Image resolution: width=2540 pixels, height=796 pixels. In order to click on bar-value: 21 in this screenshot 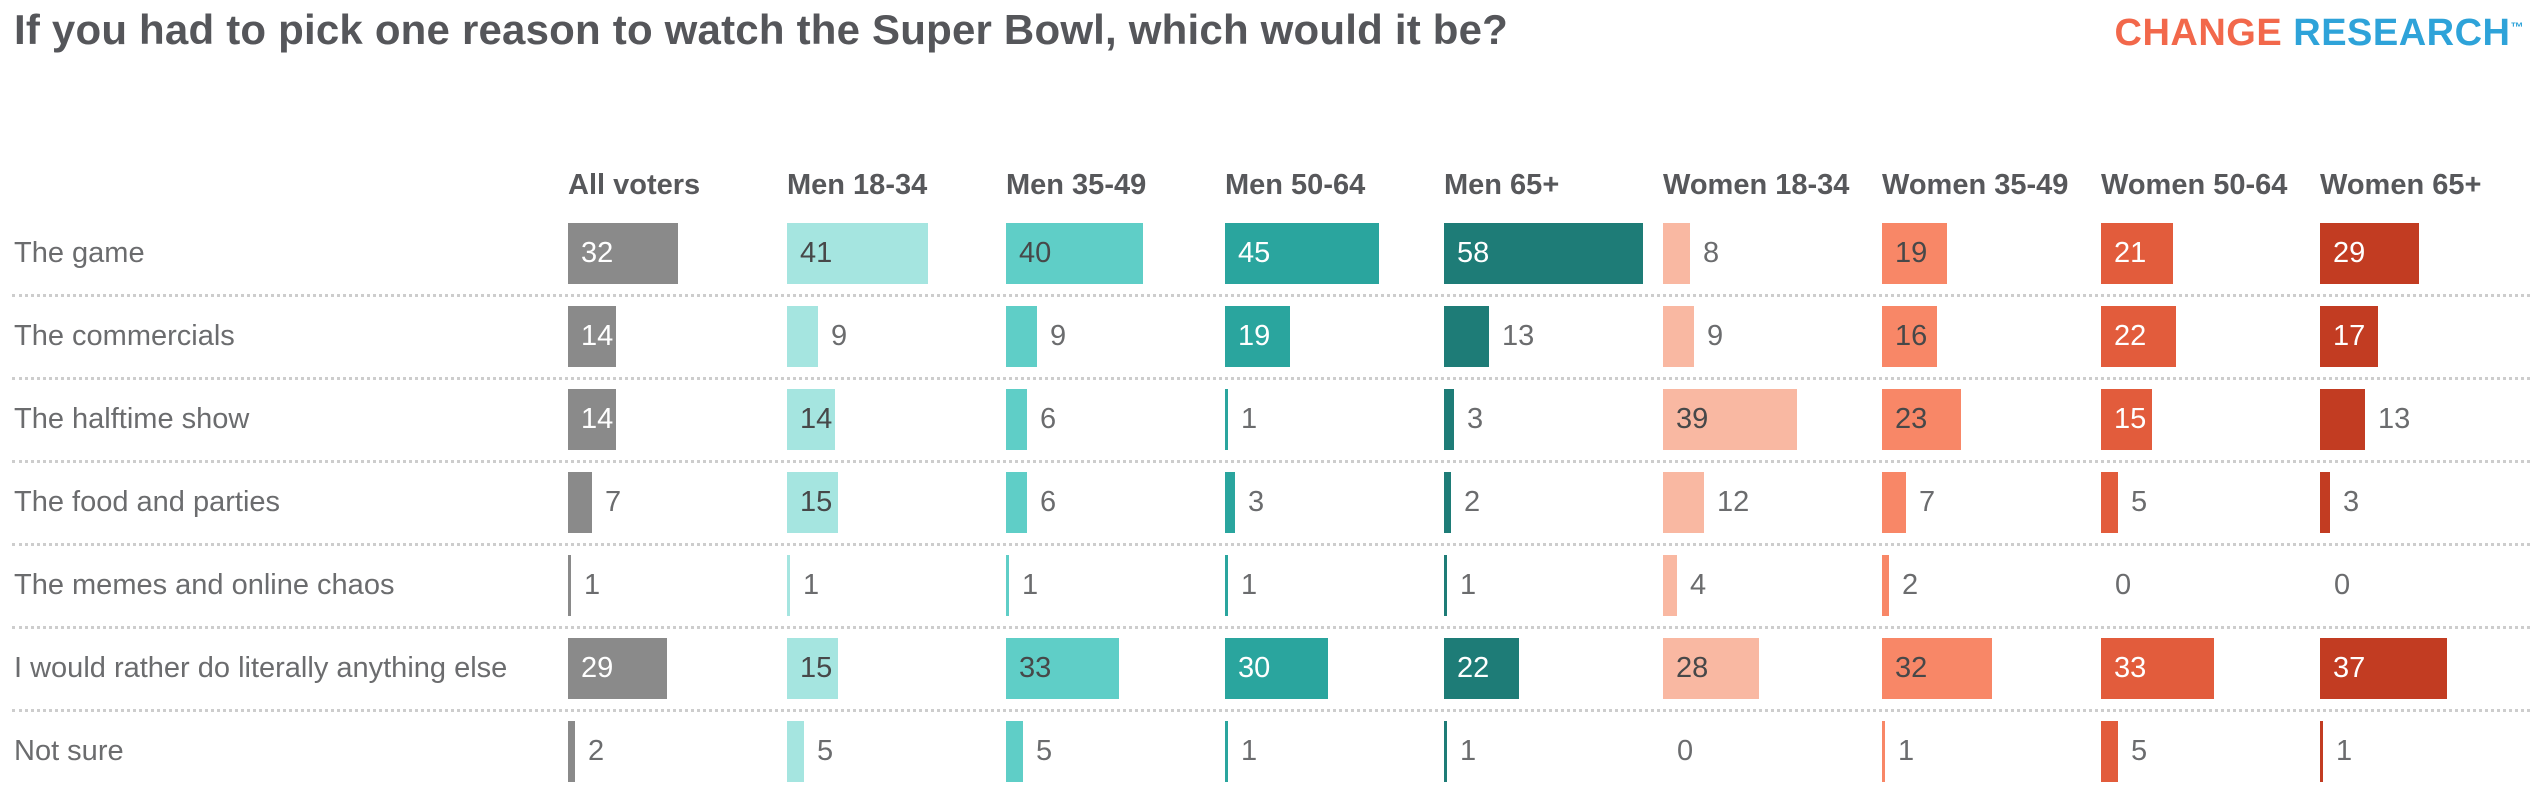, I will do `click(2130, 253)`.